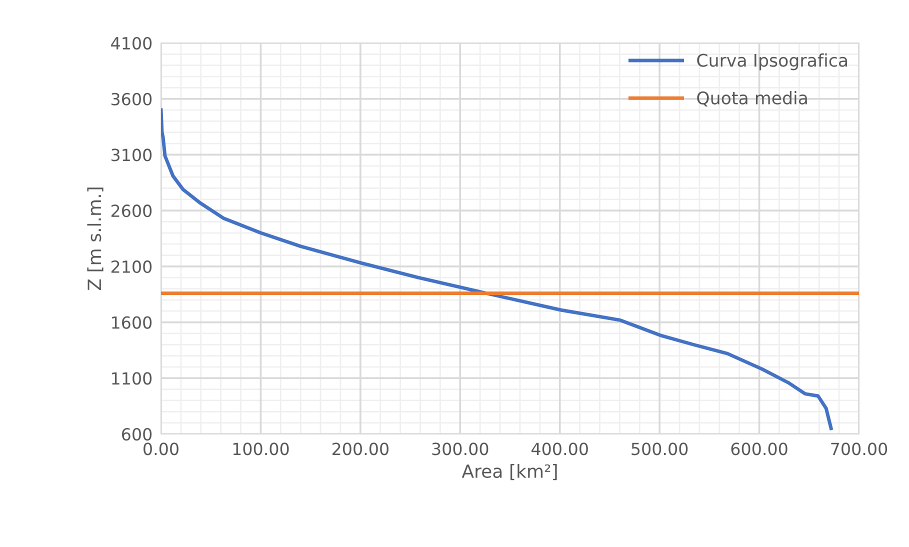  Describe the element at coordinates (560, 449) in the screenshot. I see `x-tick-label: 400.00` at that location.